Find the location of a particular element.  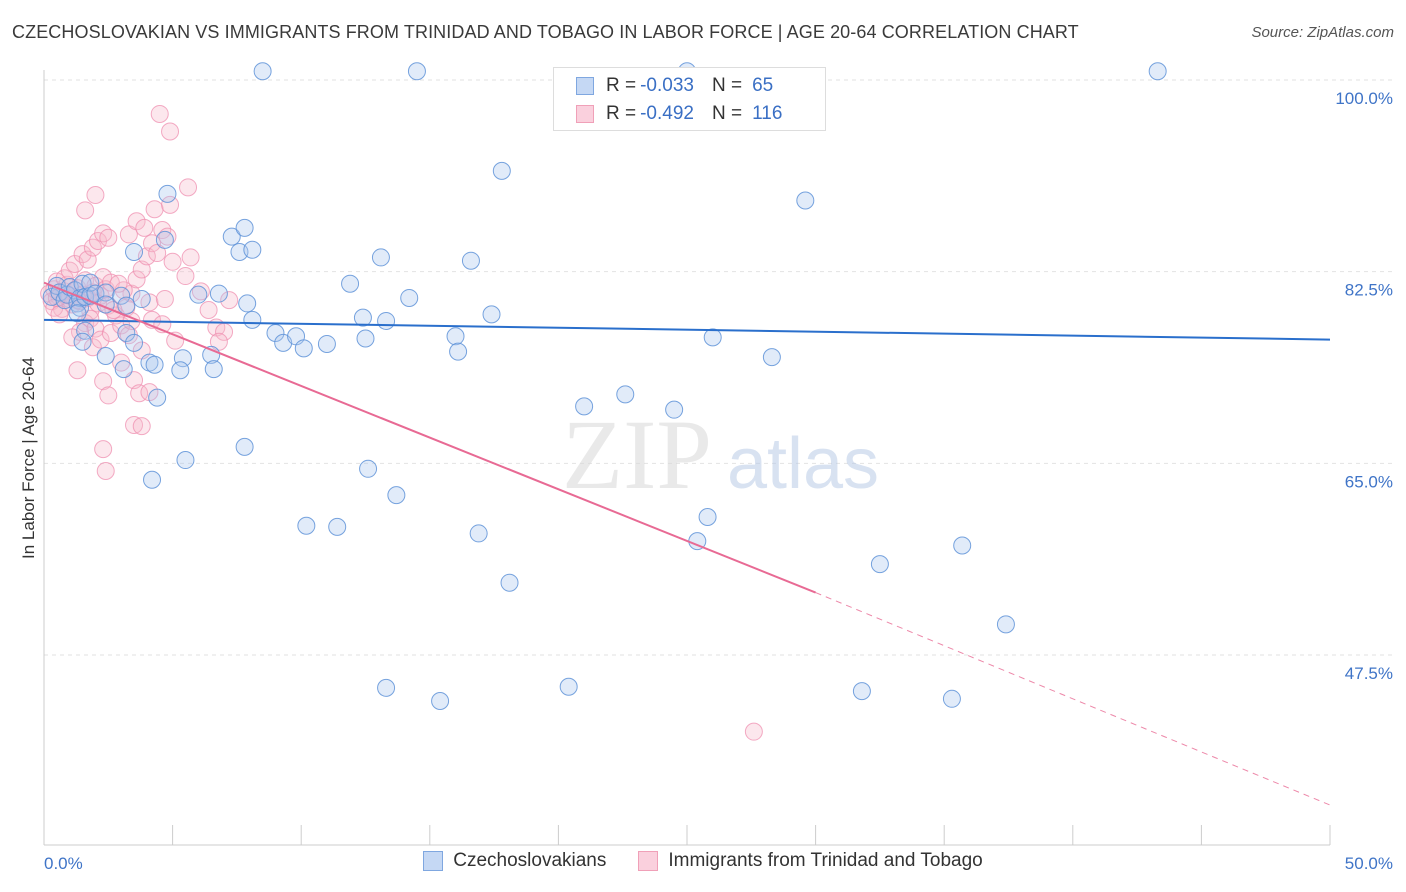

stats-legend-row-trinidad: R = -0.492 N = 116 is located at coordinates (679, 114).